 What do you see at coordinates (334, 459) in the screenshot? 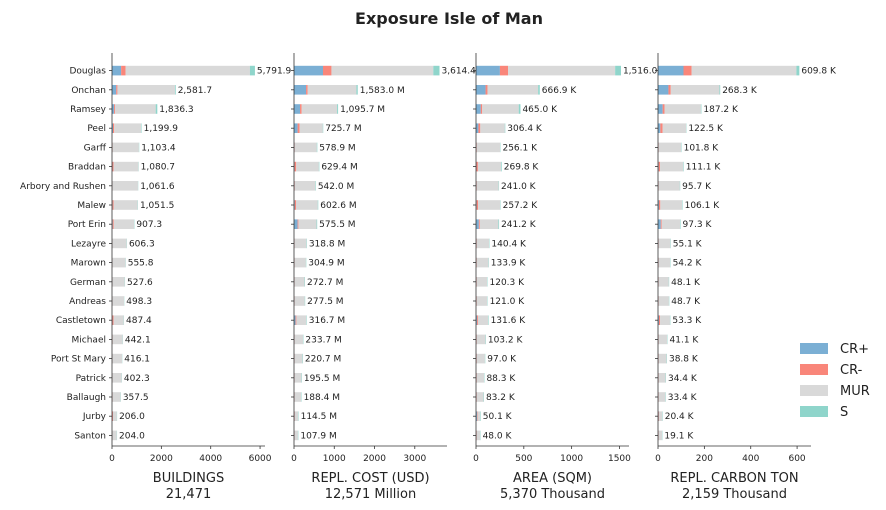
I see `x-tick-label: 1000` at bounding box center [334, 459].